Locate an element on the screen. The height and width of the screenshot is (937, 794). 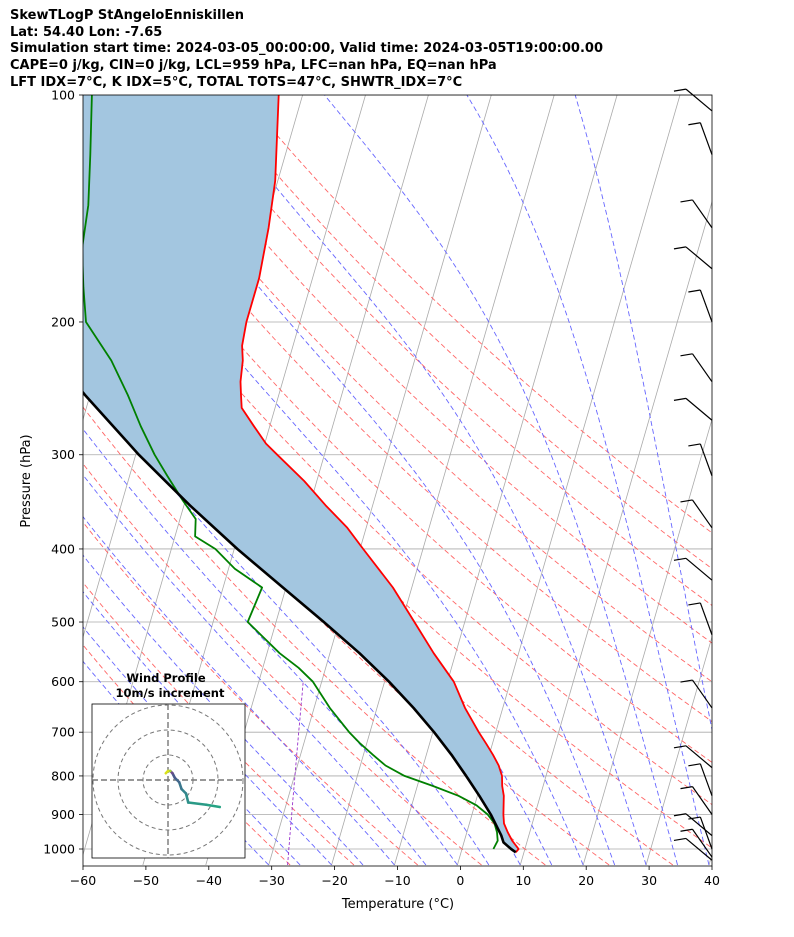
x-tick-label: 10 is located at coordinates (523, 880).